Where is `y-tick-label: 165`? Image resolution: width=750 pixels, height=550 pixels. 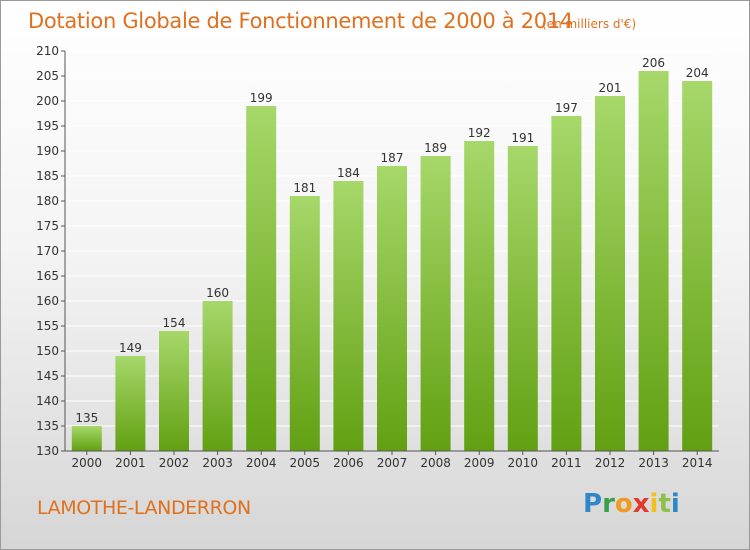
y-tick-label: 165 is located at coordinates (47, 276).